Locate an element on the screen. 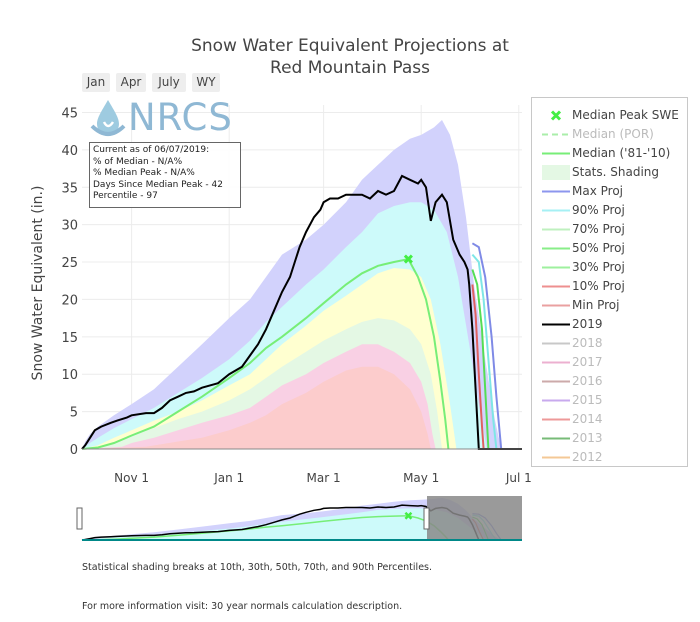 Image resolution: width=700 pixels, height=622 pixels. range-button-july: July is located at coordinates (169, 82).